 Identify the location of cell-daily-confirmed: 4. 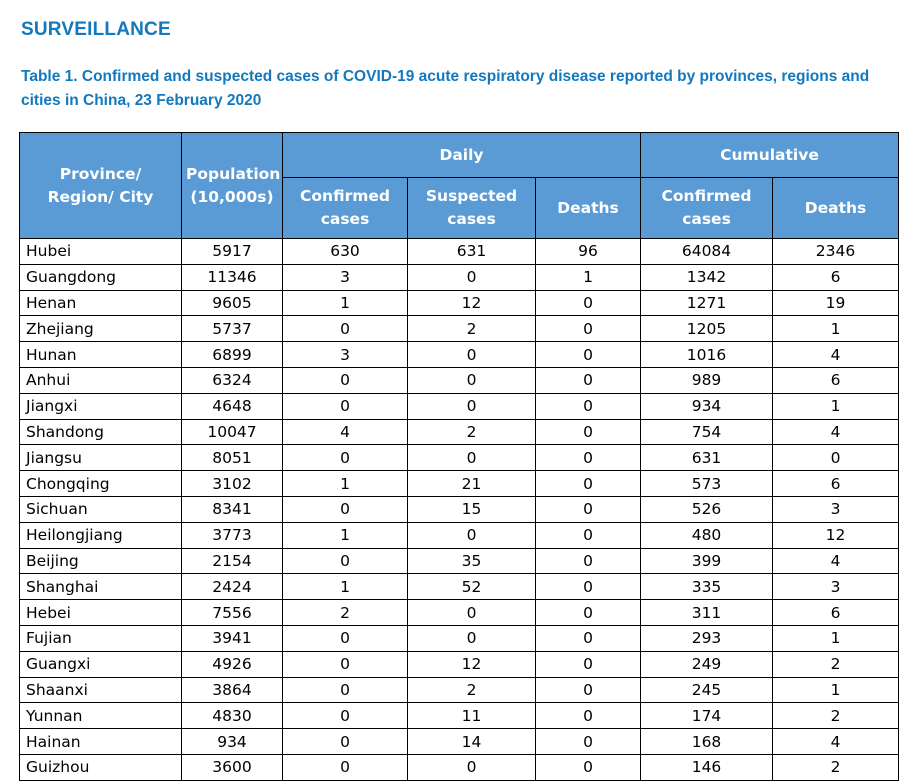
(345, 432).